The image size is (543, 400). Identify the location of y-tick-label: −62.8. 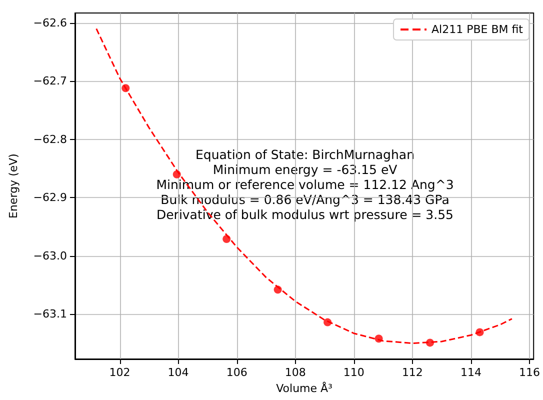
(50, 139).